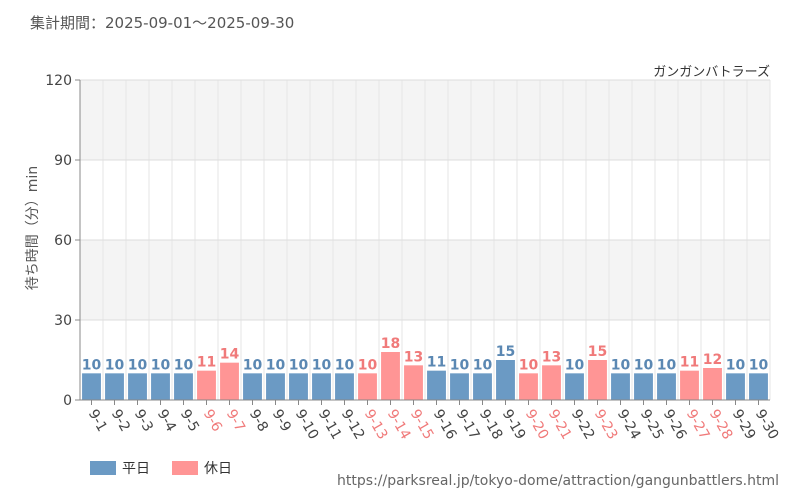 The height and width of the screenshot is (500, 800). Describe the element at coordinates (629, 425) in the screenshot. I see `x-tick-label: 9-24` at that location.